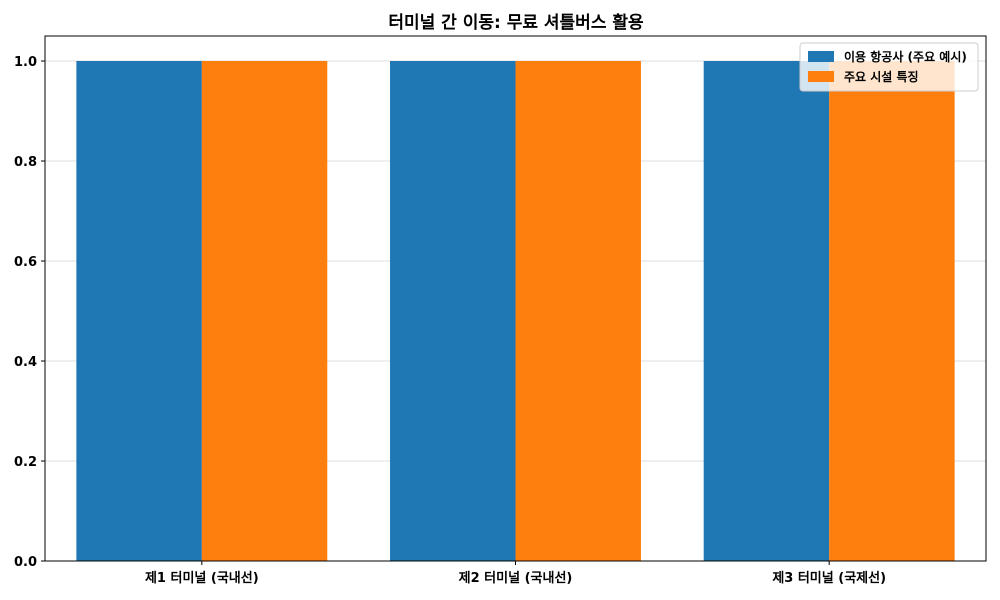 This screenshot has width=1000, height=600. Describe the element at coordinates (29, 312) in the screenshot. I see `y-axis: 0.0 0.2 0.4 0.6 0.8 1.0` at that location.